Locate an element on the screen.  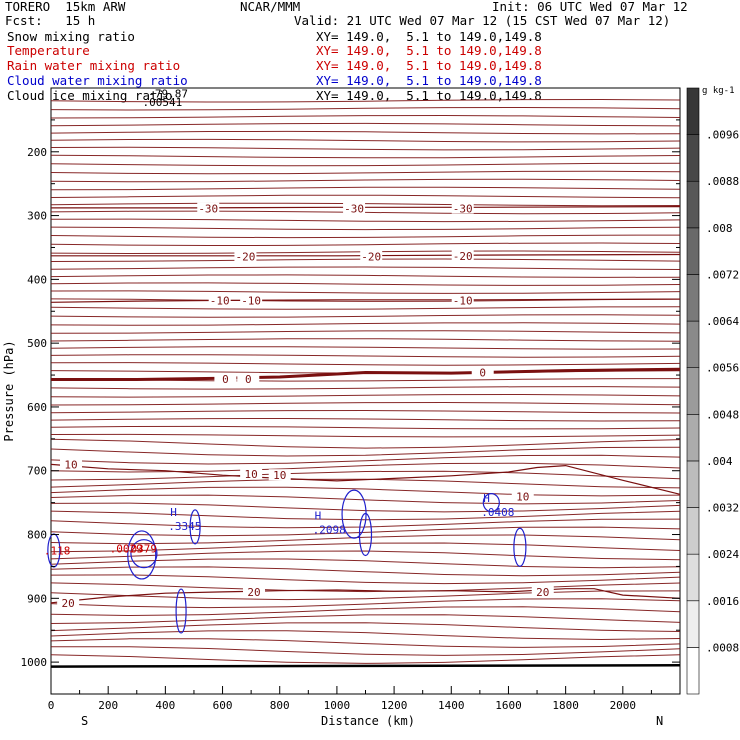
field-label-cloud-ice: Cloud ice mixing ratio is located at coordinates (90, 95).